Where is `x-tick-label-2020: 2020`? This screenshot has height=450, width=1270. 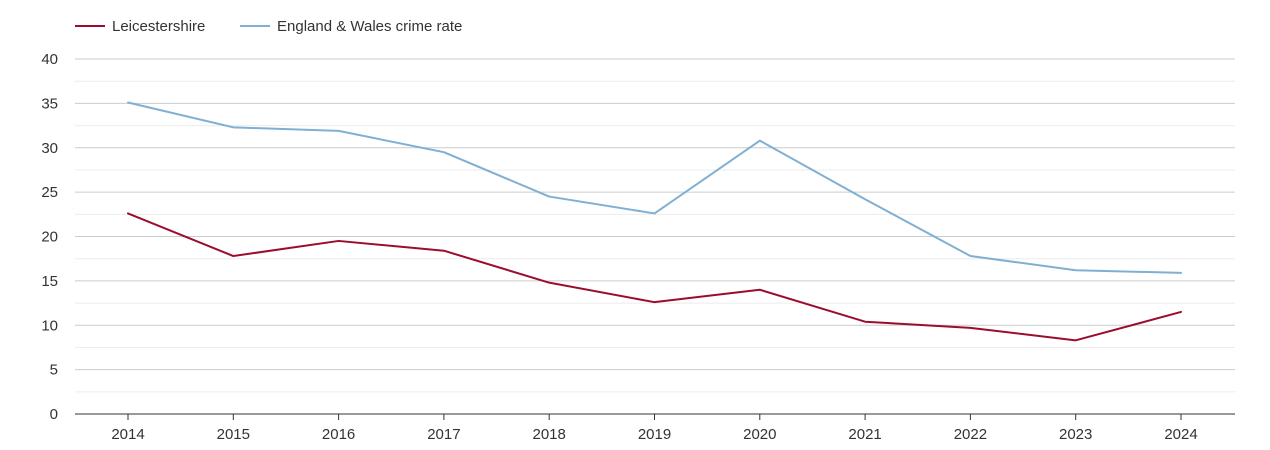
x-tick-label-2020: 2020 is located at coordinates (759, 434).